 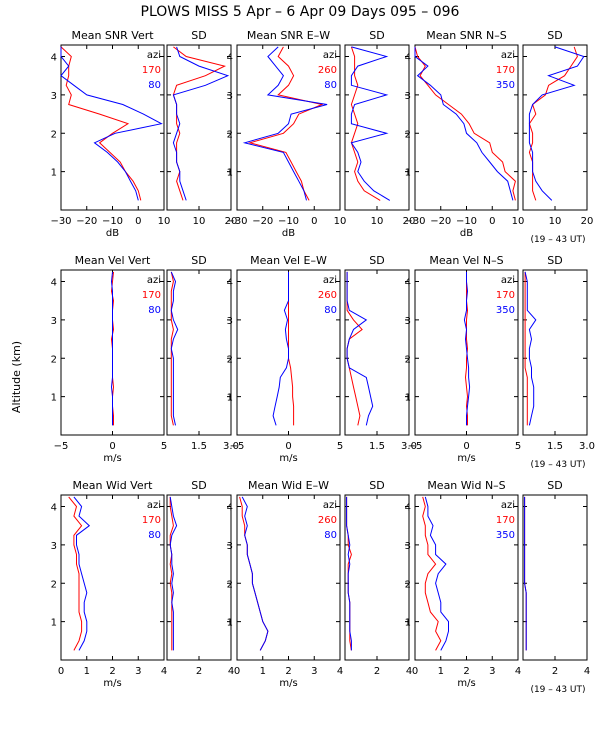 What do you see at coordinates (558, 353) in the screenshot?
I see `panel-vel-6: SD 1.5 3.0` at bounding box center [558, 353].